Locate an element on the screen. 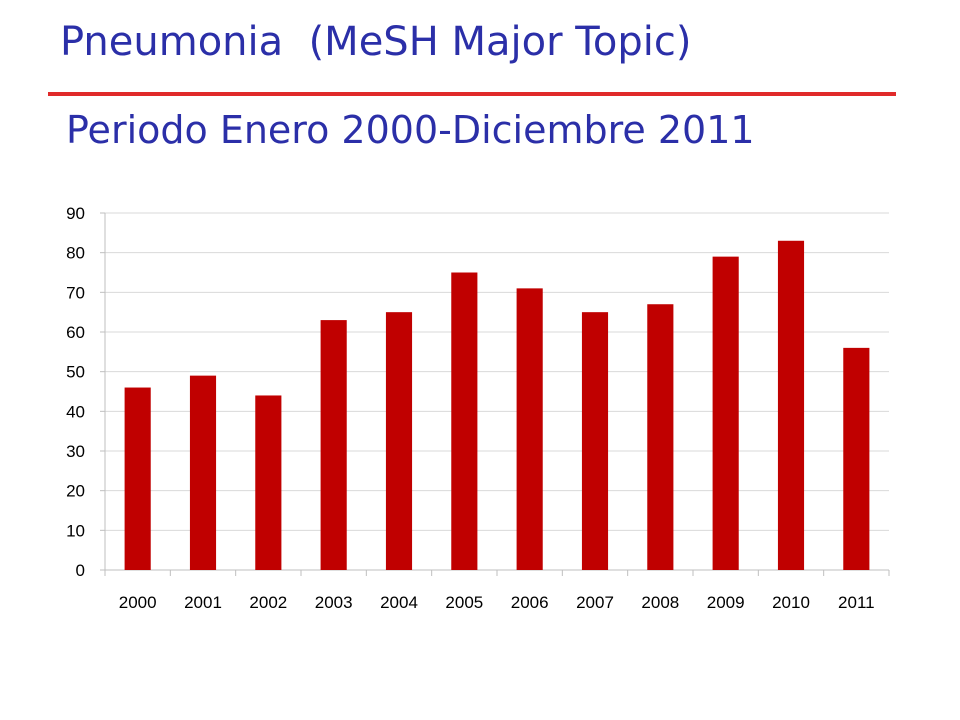 This screenshot has width=960, height=720. x-tick-label: 2011 is located at coordinates (856, 602).